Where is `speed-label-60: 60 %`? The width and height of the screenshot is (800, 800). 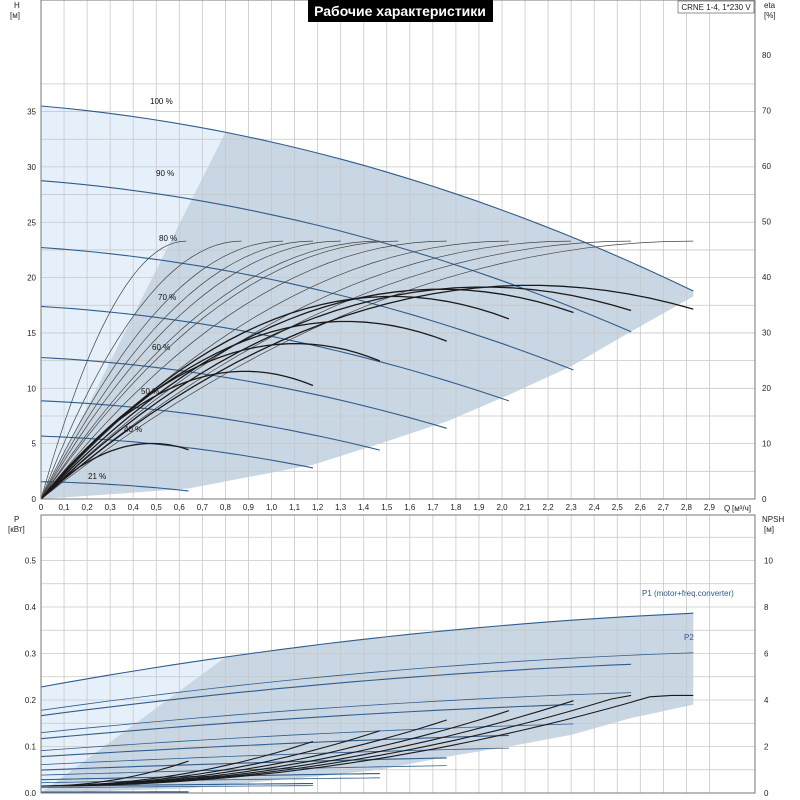
speed-label-60: 60 % is located at coordinates (161, 347).